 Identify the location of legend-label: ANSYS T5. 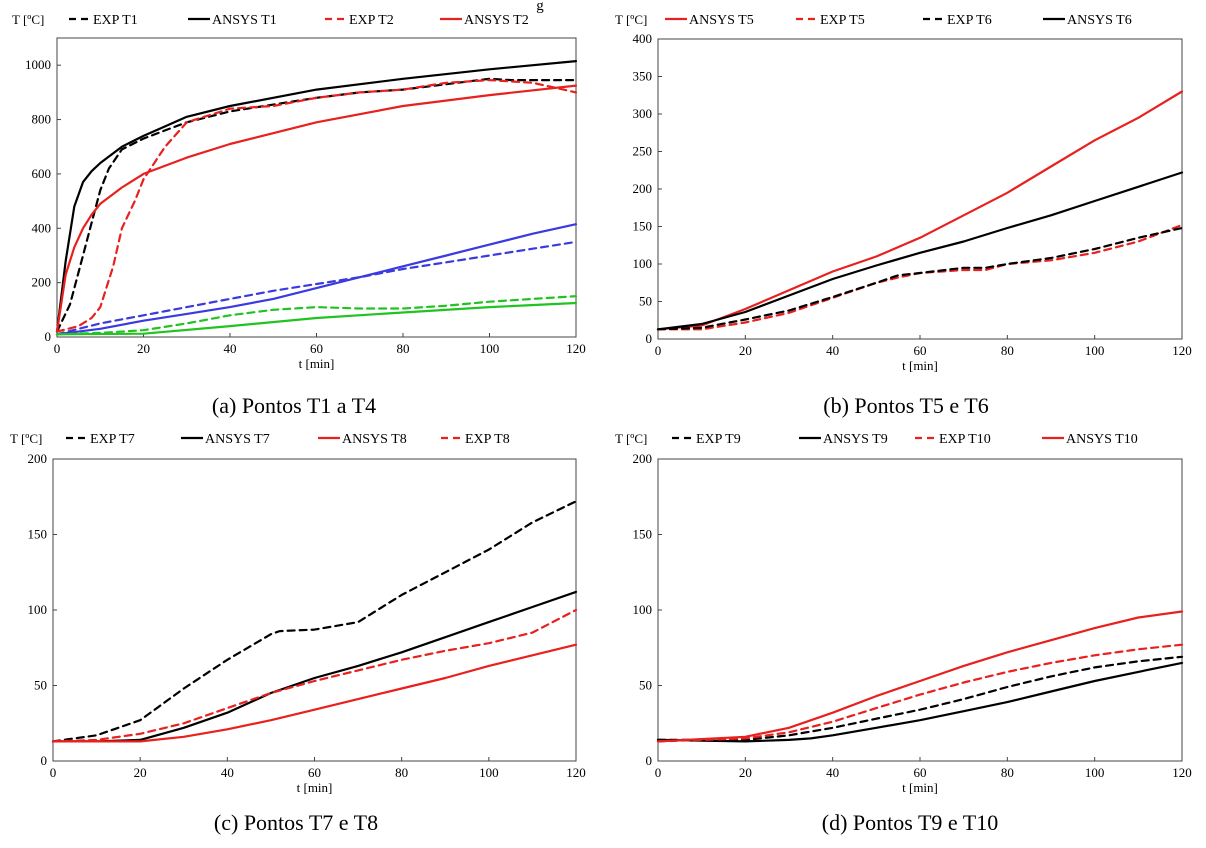
(721, 20).